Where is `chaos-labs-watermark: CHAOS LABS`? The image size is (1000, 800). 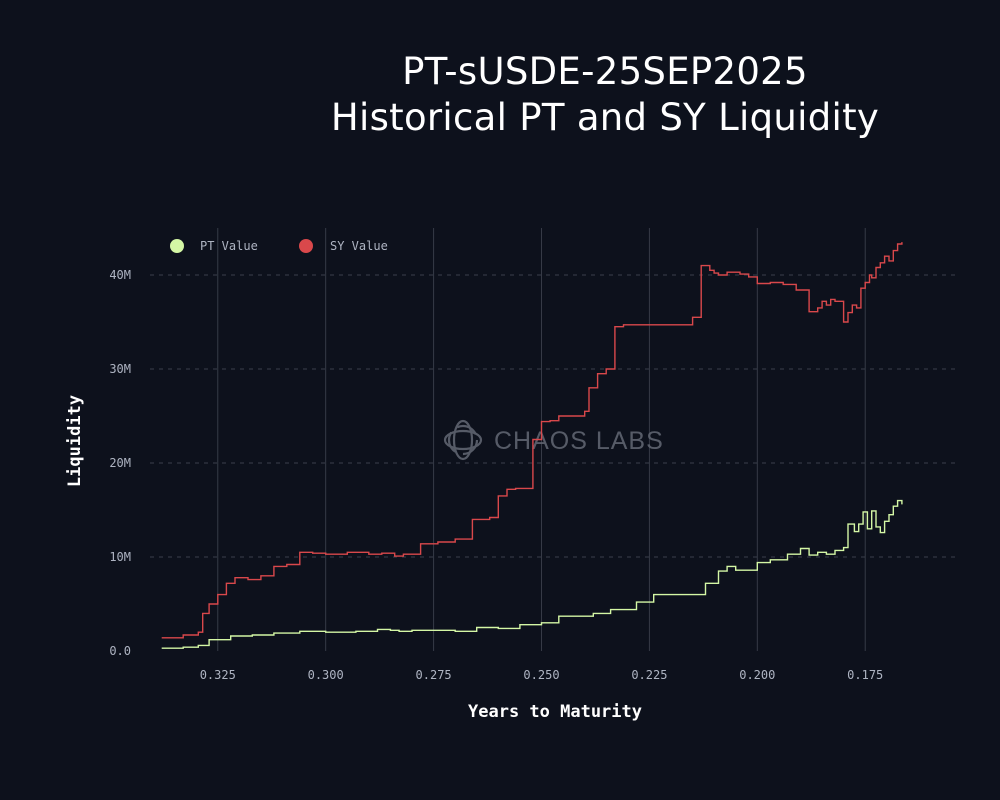 chaos-labs-watermark: CHAOS LABS is located at coordinates (553, 440).